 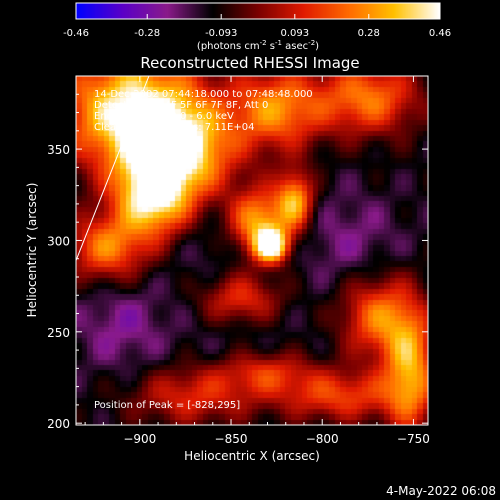 I want to click on annotation-clean: Clean Total counts: 7.11E+04, so click(x=174, y=127).